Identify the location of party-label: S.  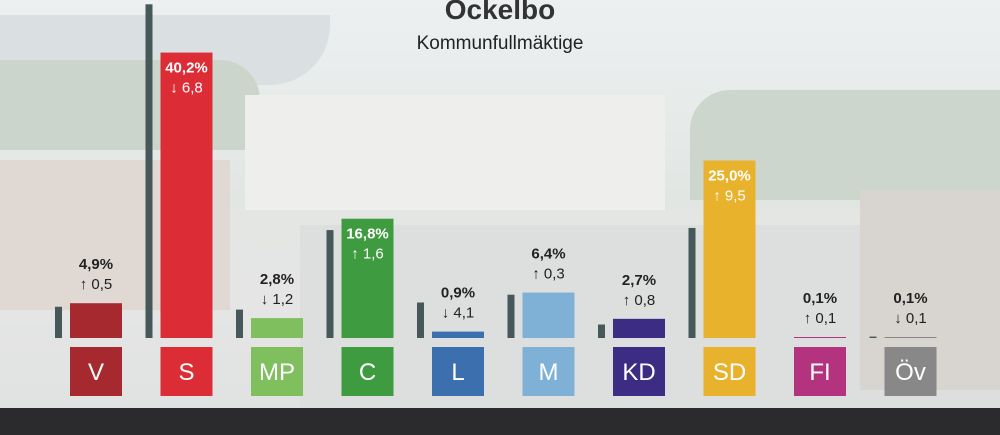
(186, 372).